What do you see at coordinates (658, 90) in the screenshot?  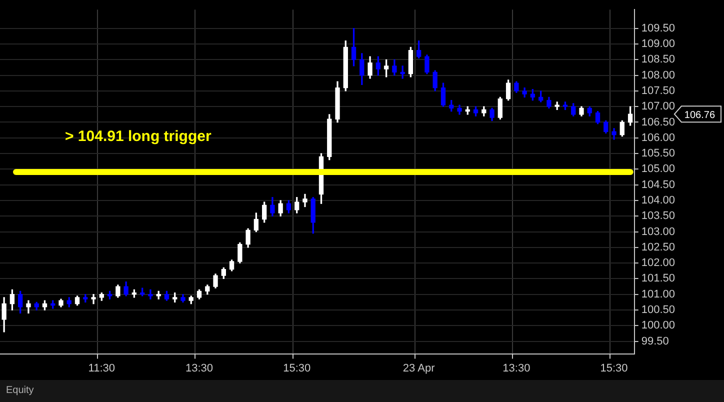 I see `y-tick-label: 107.50` at bounding box center [658, 90].